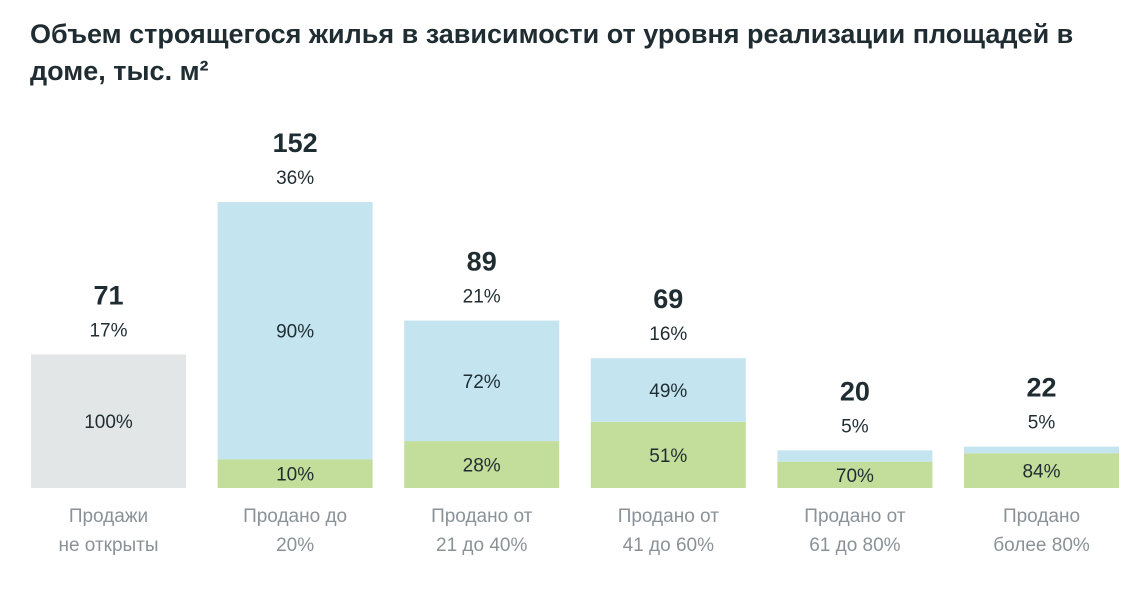 The width and height of the screenshot is (1142, 590). What do you see at coordinates (854, 545) in the screenshot?
I see `category-label: 61 до 80%` at bounding box center [854, 545].